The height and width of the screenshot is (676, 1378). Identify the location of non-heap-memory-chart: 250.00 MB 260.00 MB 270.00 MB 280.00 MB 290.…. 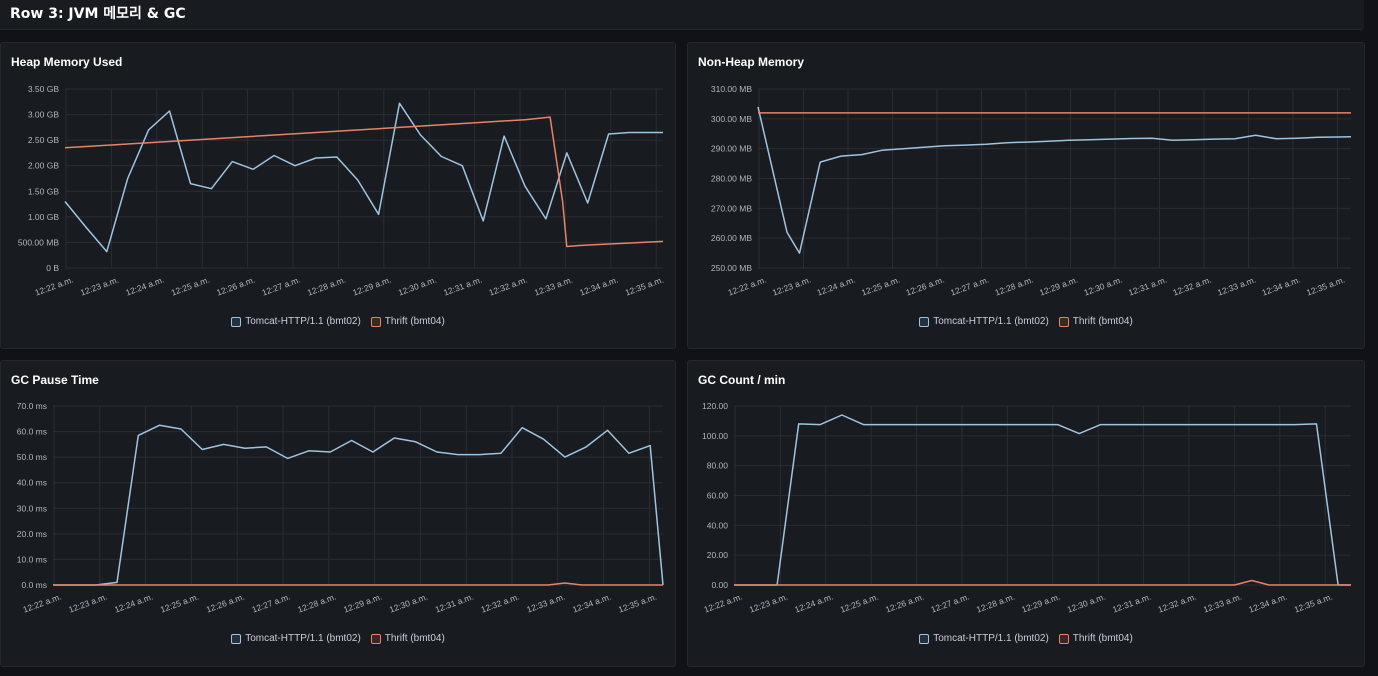
(1031, 191).